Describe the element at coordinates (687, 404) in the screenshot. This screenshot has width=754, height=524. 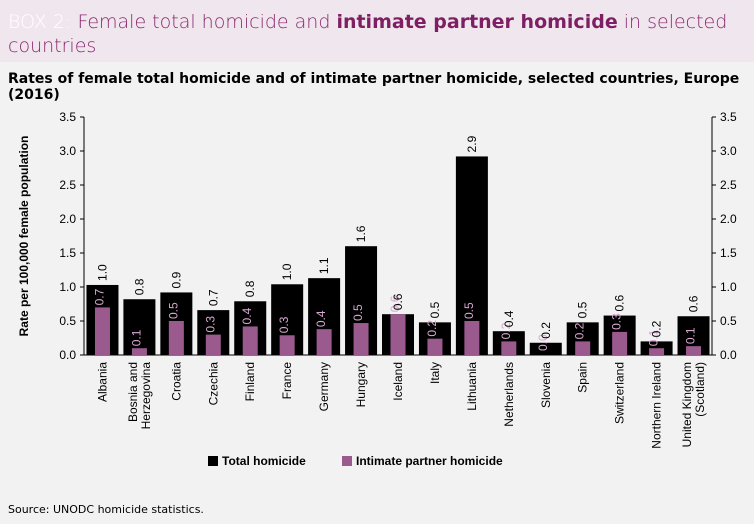
I see `x-tick-label: United Kingdom` at that location.